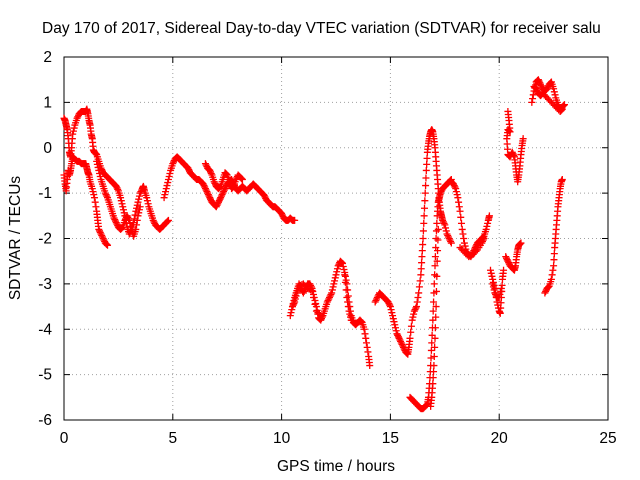  What do you see at coordinates (500, 438) in the screenshot?
I see `x-tick-label: 20` at bounding box center [500, 438].